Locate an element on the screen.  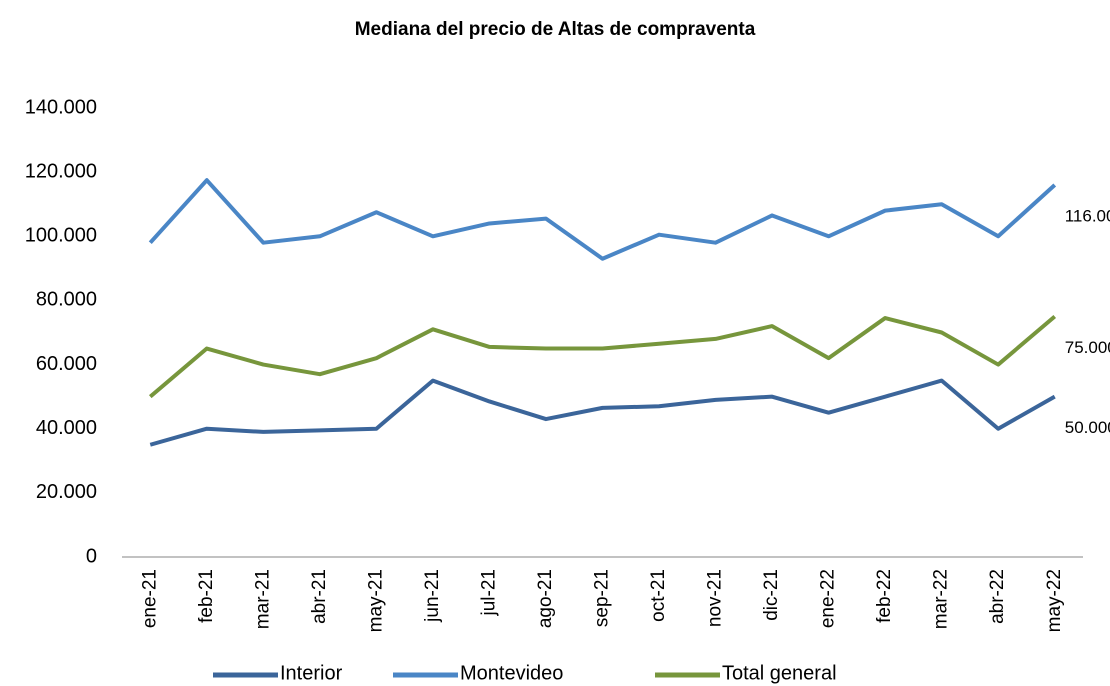
x-tick-label: dic-21 is located at coordinates (771, 595).